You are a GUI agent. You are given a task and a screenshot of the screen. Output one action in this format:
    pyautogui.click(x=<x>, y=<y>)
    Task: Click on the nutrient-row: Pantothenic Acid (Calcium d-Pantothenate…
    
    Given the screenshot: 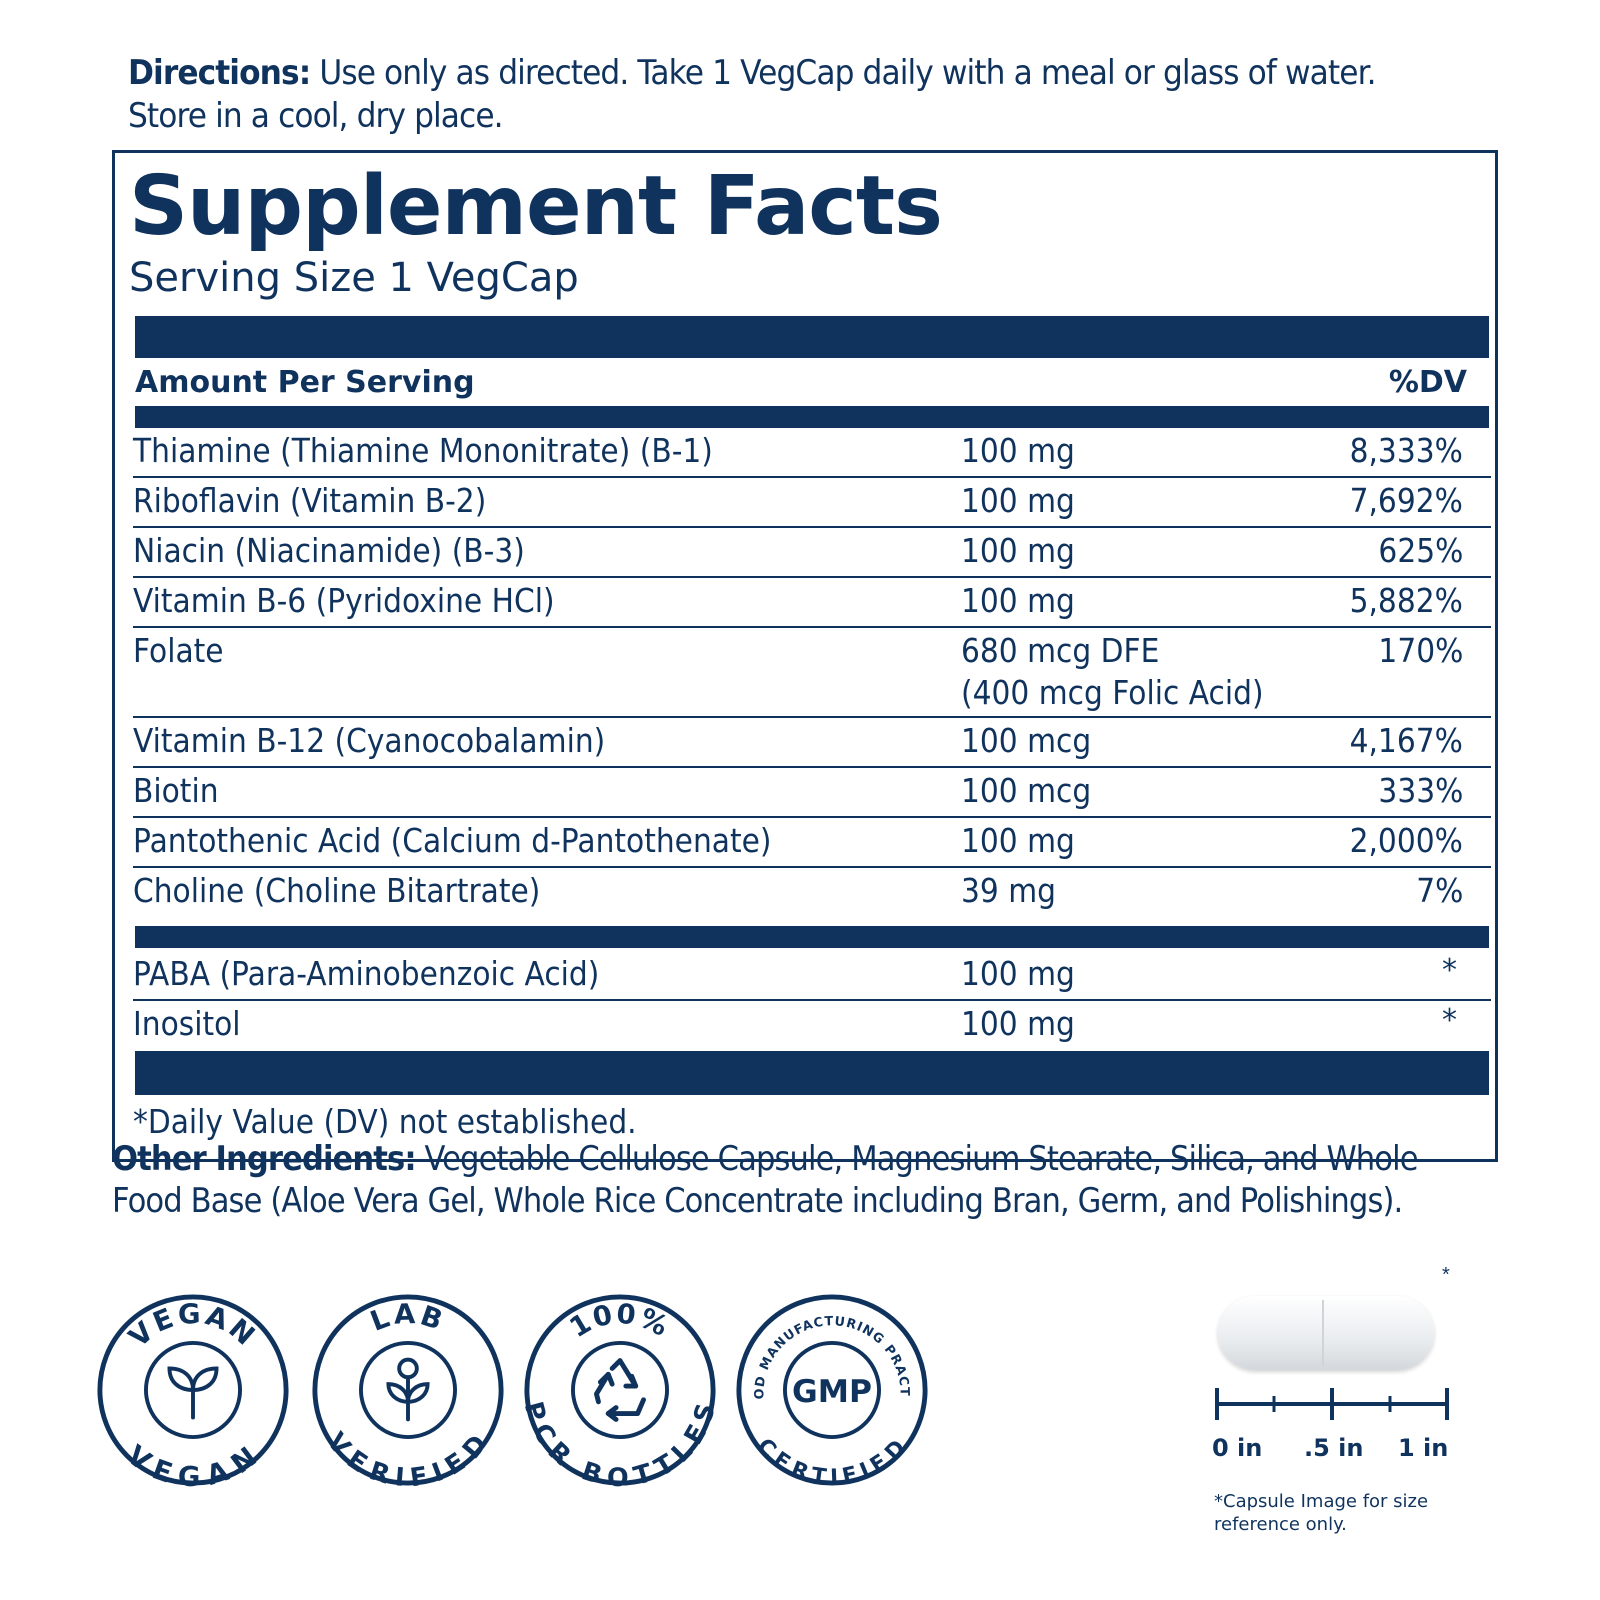 What is the action you would take?
    pyautogui.click(x=812, y=843)
    